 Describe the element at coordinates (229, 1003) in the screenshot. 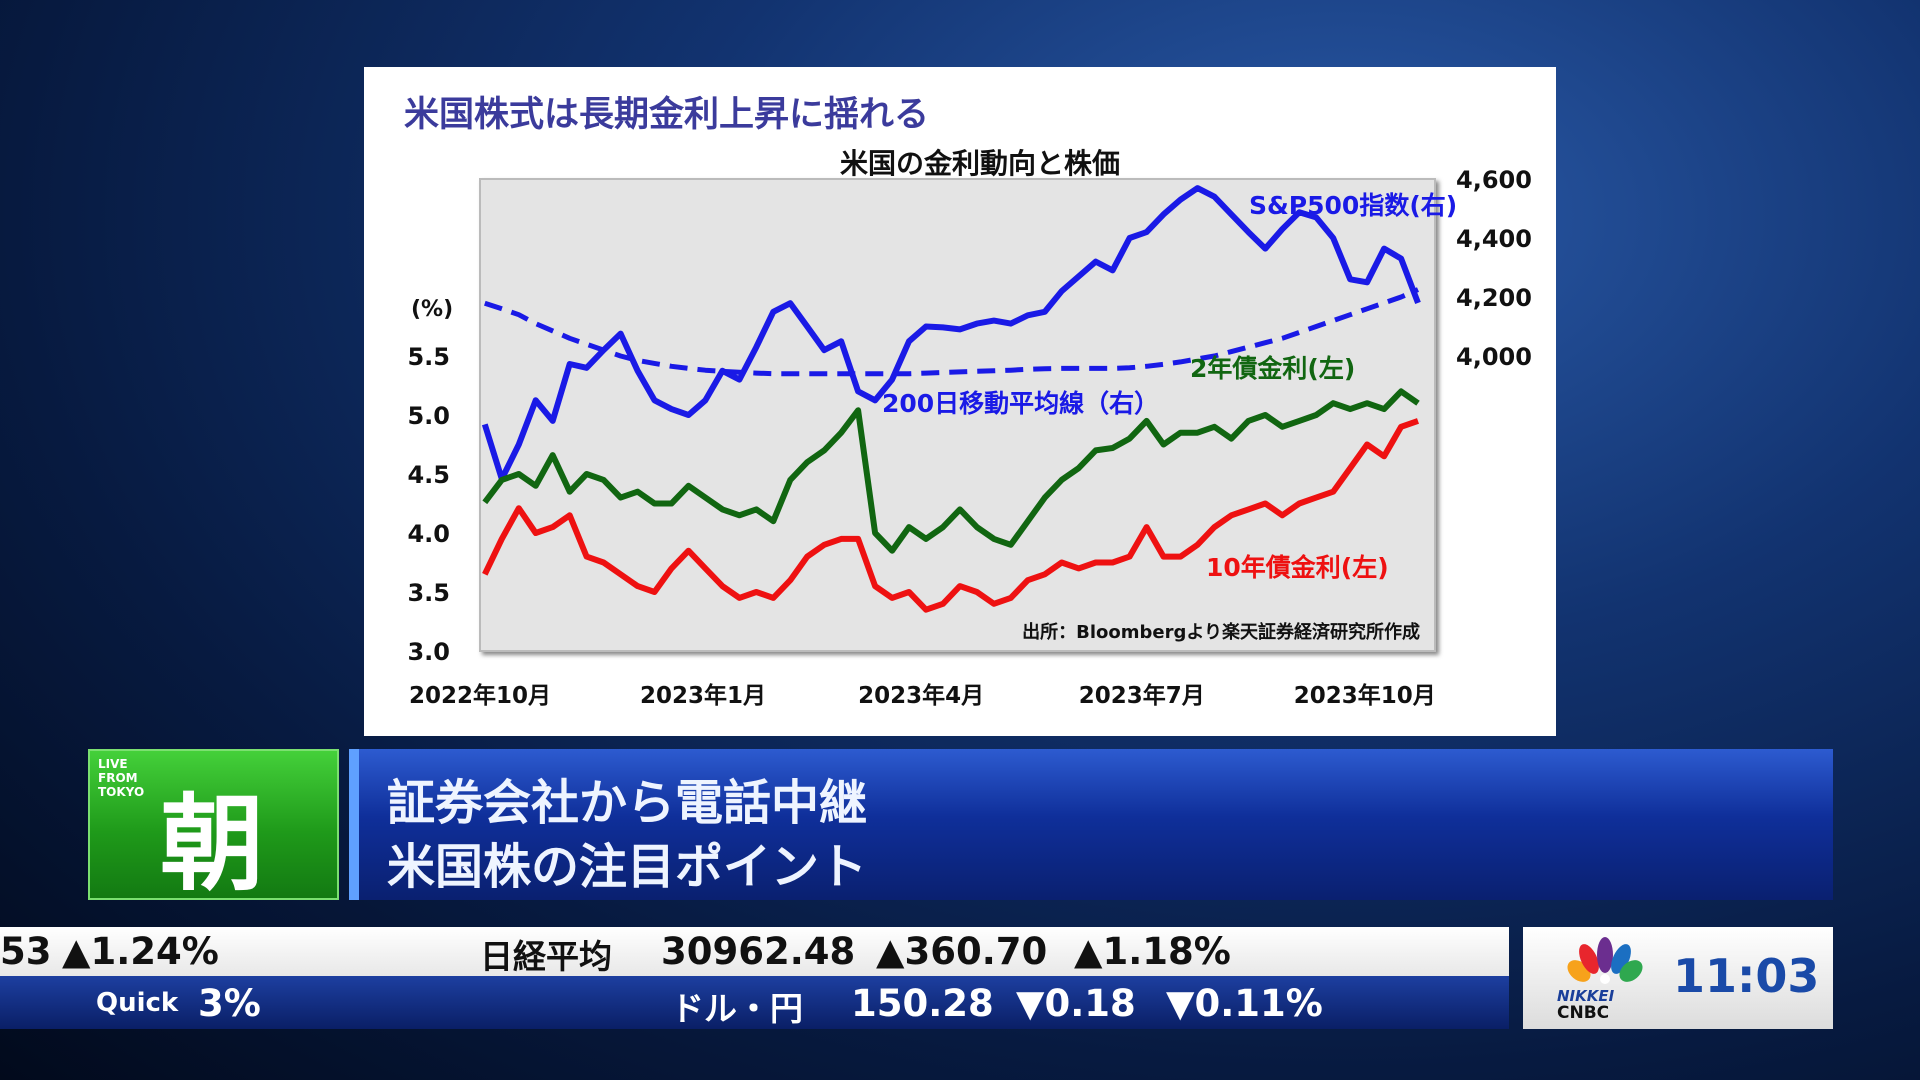

I see `ticker-quick-value: 3%` at that location.